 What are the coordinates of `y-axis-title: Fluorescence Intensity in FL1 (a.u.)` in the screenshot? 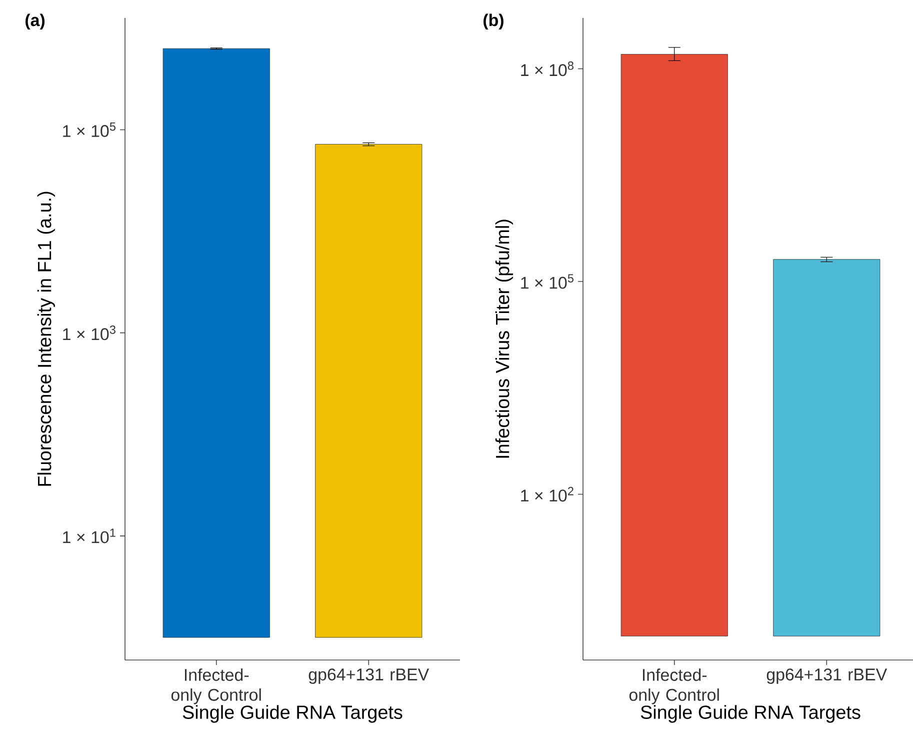 It's located at (46, 339).